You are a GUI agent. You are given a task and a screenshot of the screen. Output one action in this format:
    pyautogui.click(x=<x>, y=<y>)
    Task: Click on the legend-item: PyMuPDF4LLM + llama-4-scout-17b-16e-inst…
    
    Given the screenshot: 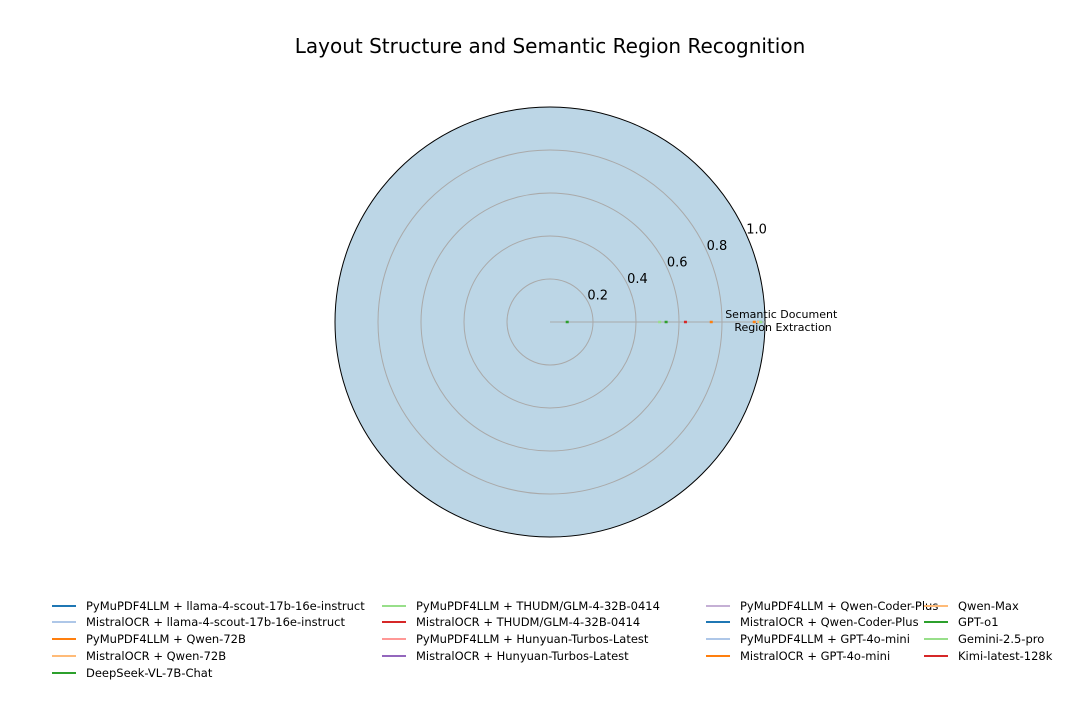 What is the action you would take?
    pyautogui.click(x=208, y=605)
    